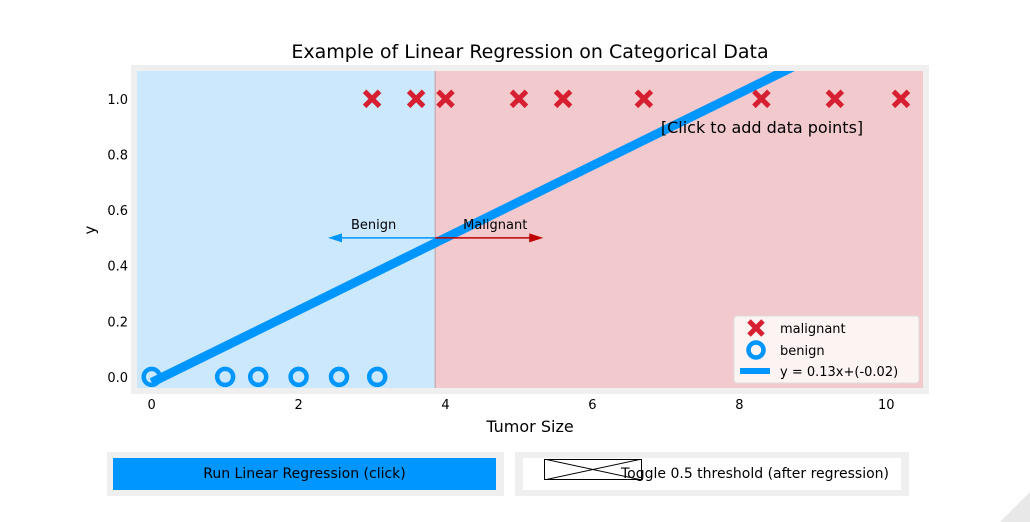 This screenshot has height=522, width=1030. Describe the element at coordinates (756, 350) in the screenshot. I see `legend-benign-marker` at that location.